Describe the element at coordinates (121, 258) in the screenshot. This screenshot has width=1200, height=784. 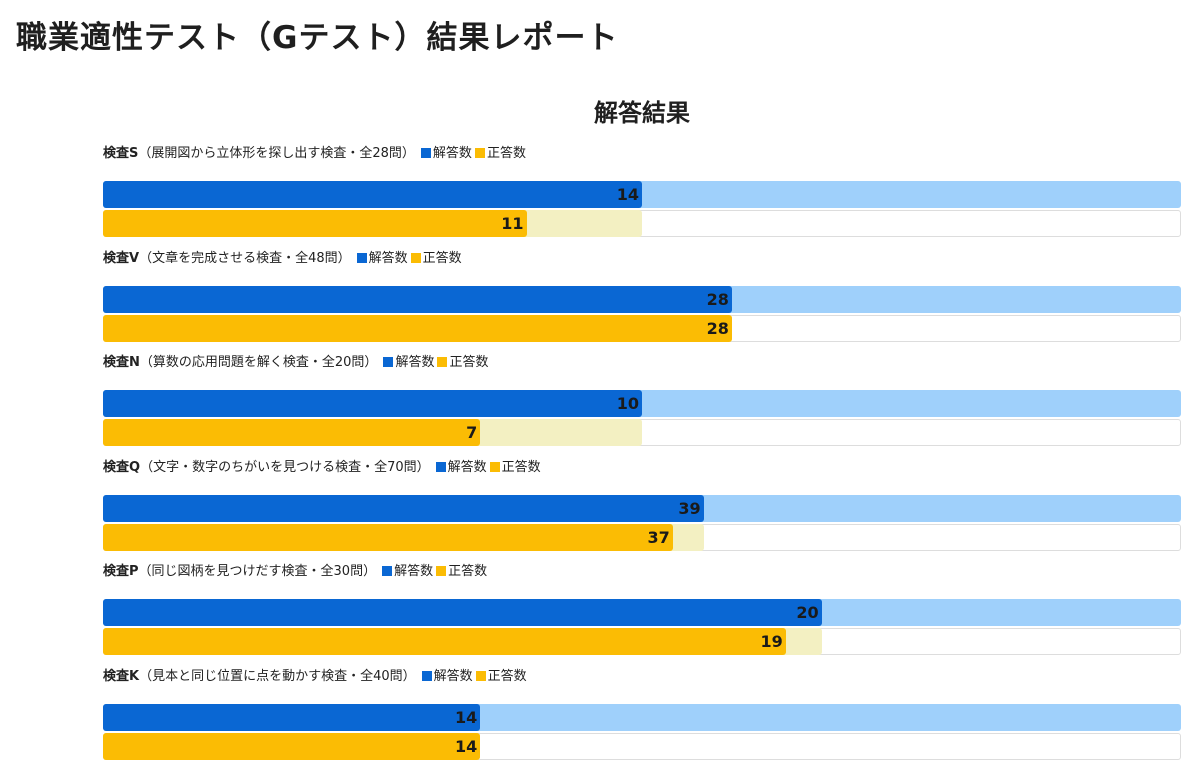
I see `test-name: 検査V` at that location.